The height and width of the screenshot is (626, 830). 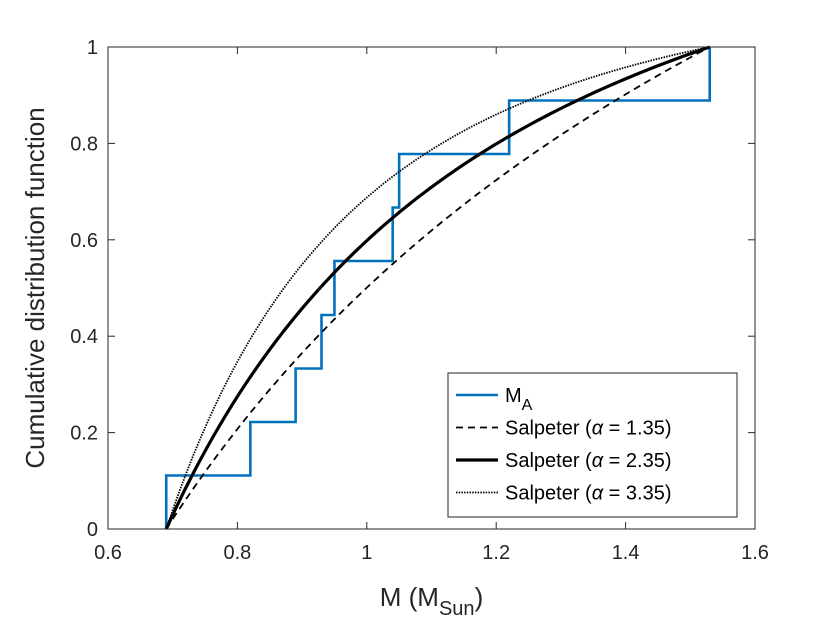 What do you see at coordinates (626, 553) in the screenshot?
I see `x-tick-label: 1.4` at bounding box center [626, 553].